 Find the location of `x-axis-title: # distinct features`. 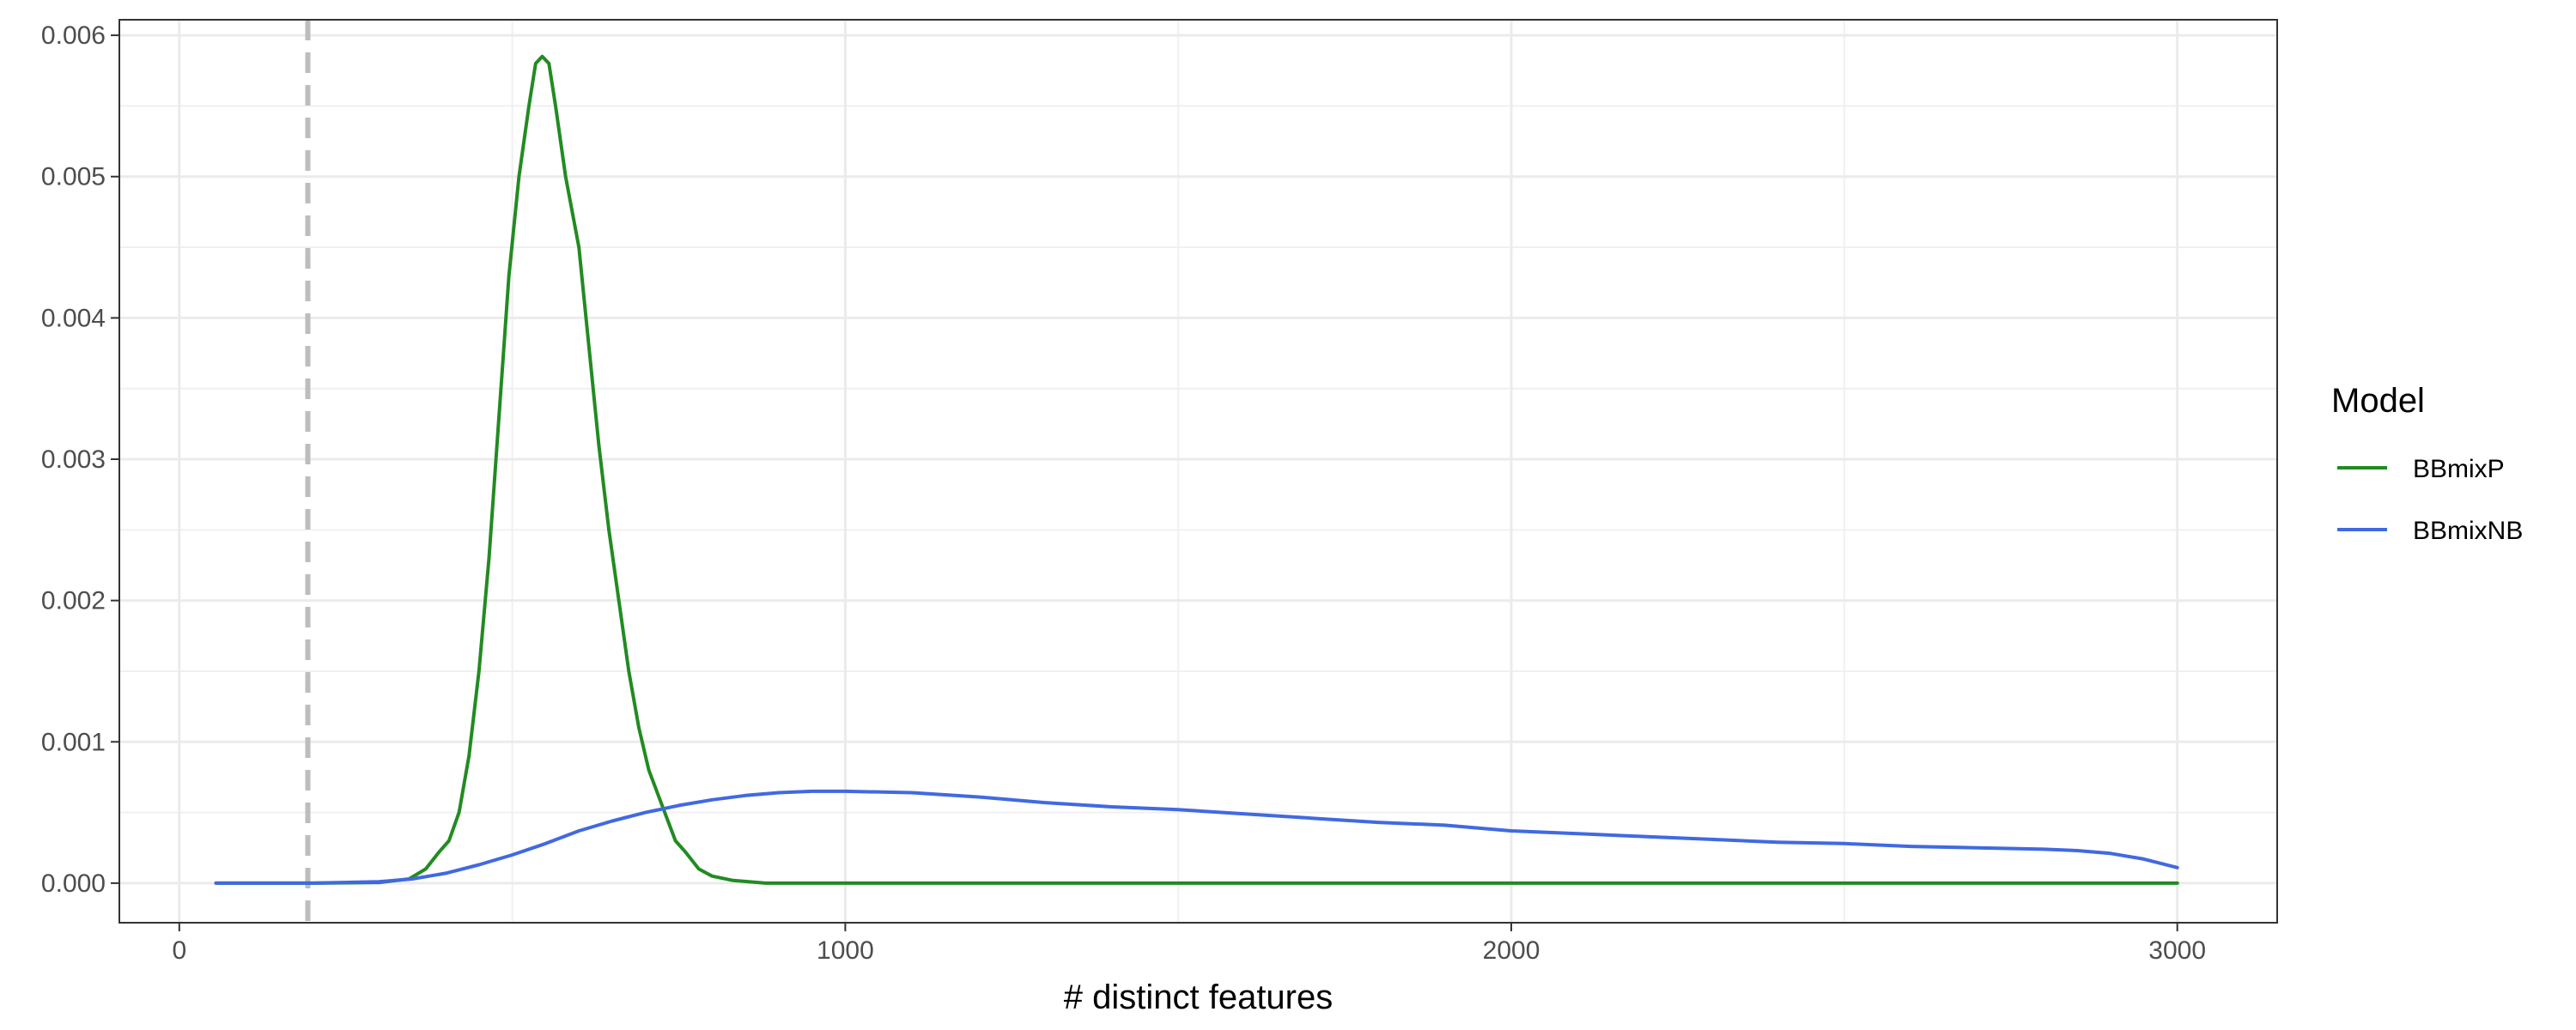

x-axis-title: # distinct features is located at coordinates (1199, 997).